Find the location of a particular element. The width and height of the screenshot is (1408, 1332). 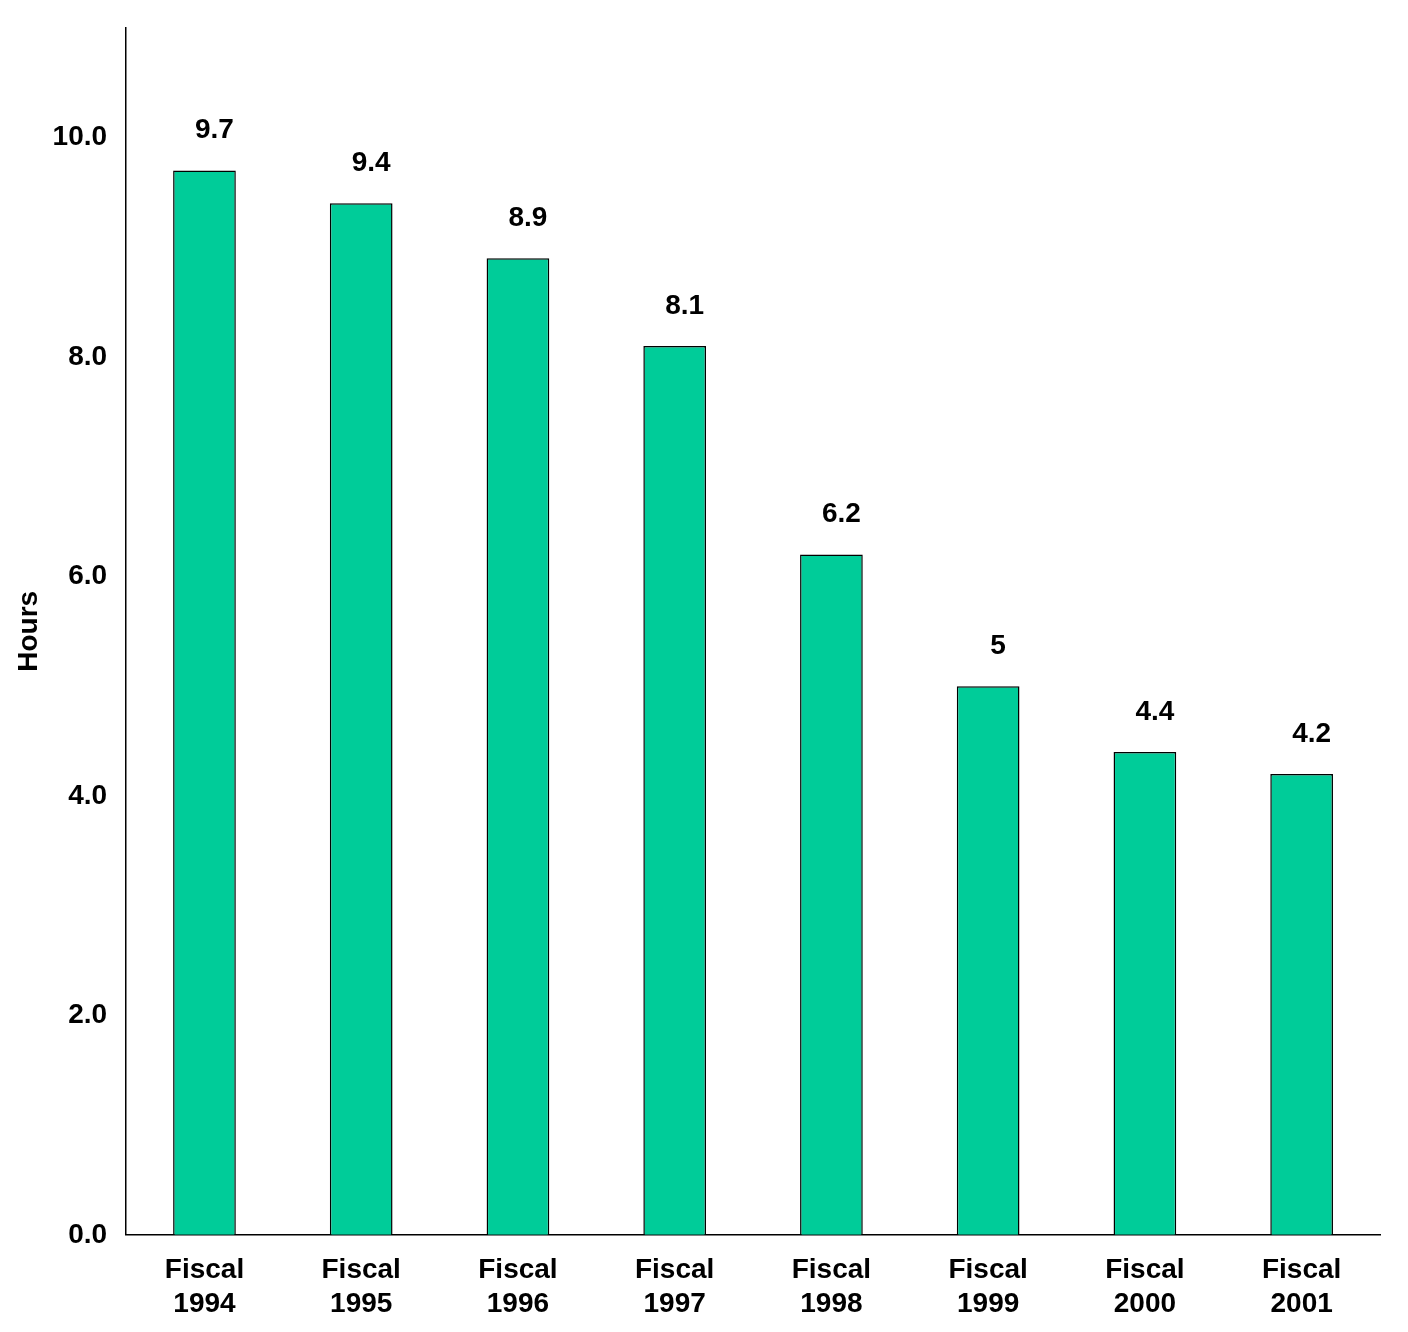

data-label: 4.2 is located at coordinates (1312, 732).